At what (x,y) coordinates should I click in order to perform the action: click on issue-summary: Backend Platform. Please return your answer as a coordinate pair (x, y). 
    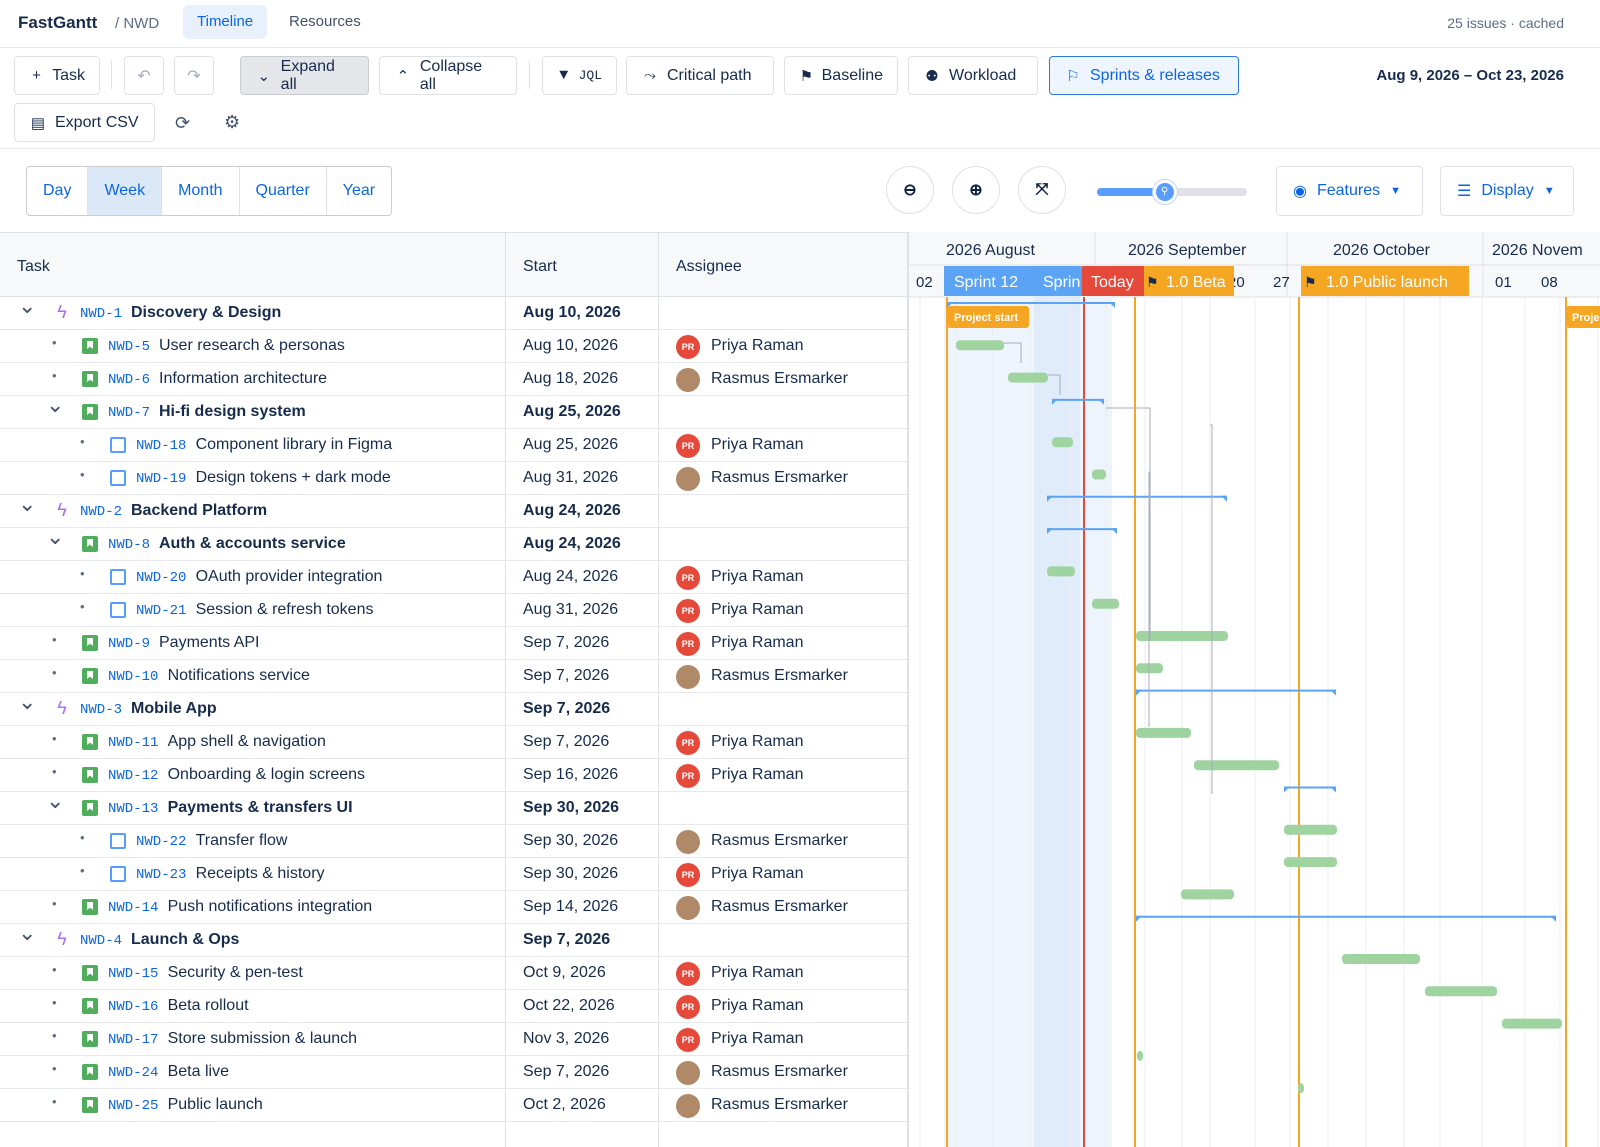
    Looking at the image, I should click on (199, 510).